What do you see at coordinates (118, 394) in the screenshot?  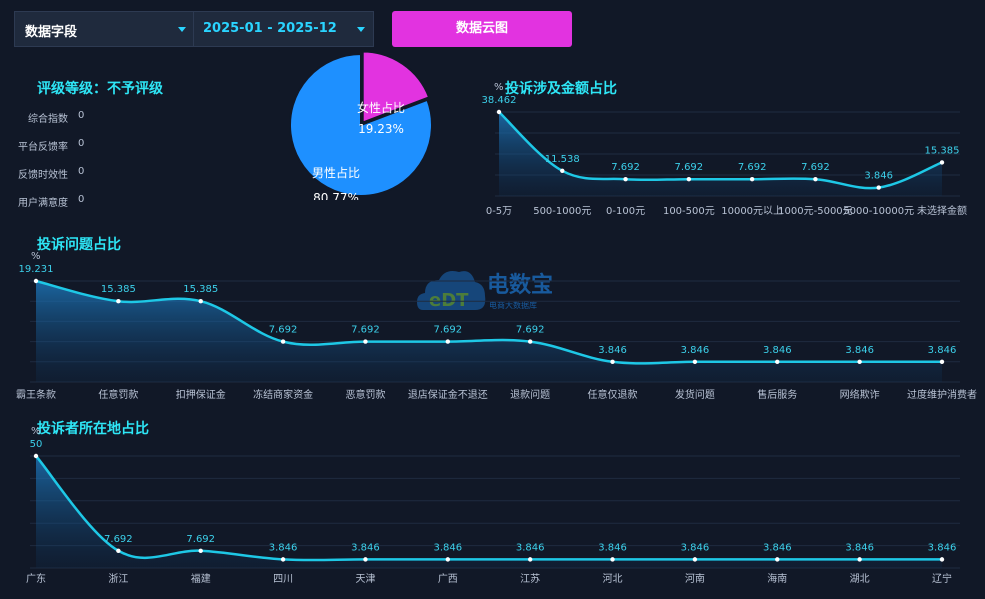 I see `x-tick-label: 任意罚款` at bounding box center [118, 394].